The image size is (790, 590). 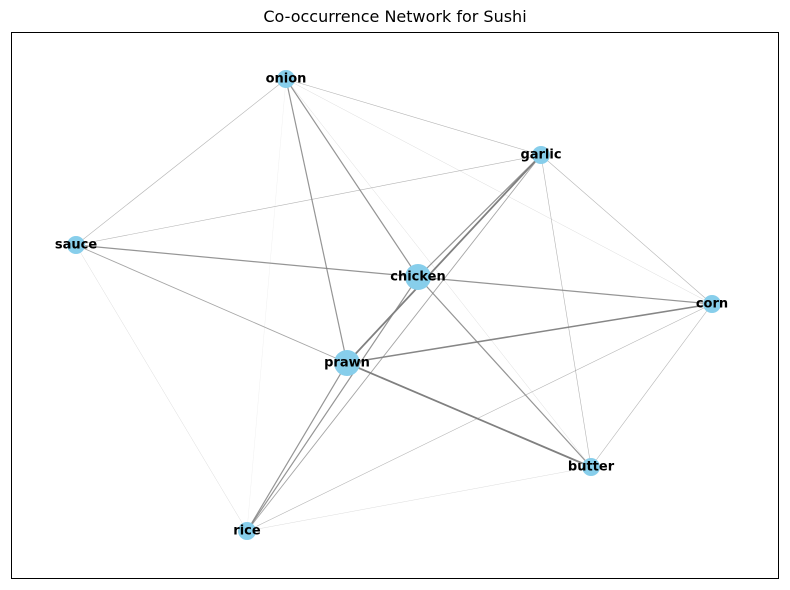 I want to click on node-label-sauce: sauce, so click(x=76, y=245).